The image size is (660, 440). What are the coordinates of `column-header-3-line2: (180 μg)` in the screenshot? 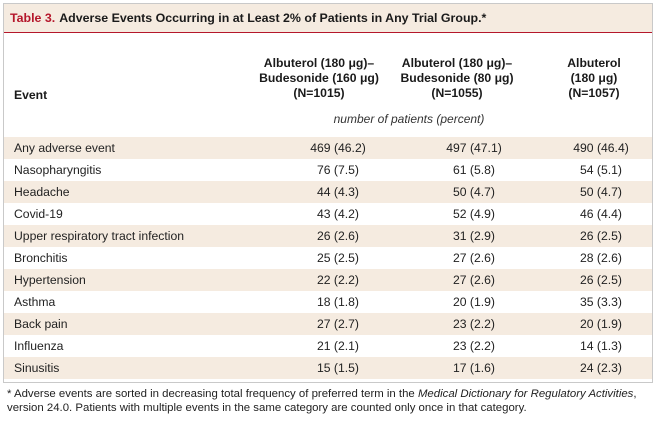 It's located at (594, 78).